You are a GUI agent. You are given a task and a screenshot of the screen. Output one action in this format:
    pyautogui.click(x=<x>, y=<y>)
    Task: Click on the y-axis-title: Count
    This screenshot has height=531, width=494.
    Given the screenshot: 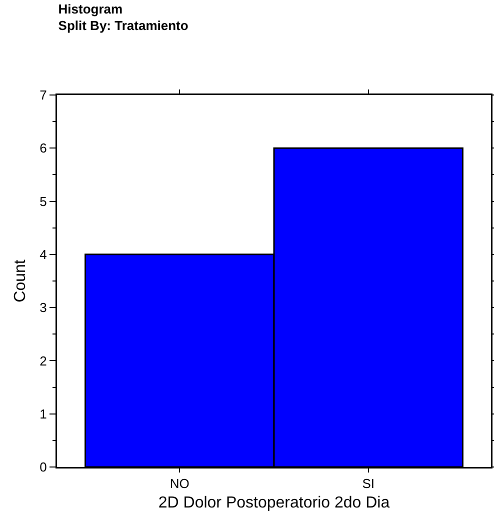 What is the action you would take?
    pyautogui.click(x=20, y=280)
    